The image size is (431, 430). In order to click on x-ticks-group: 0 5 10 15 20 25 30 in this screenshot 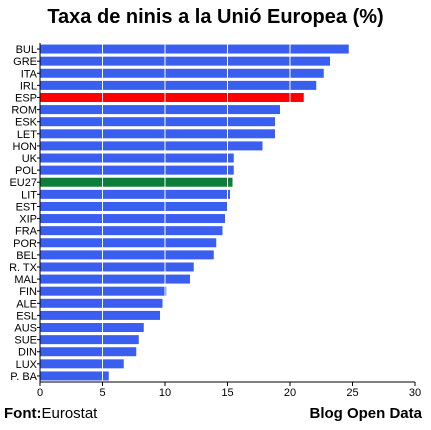, I will do `click(229, 393)`.